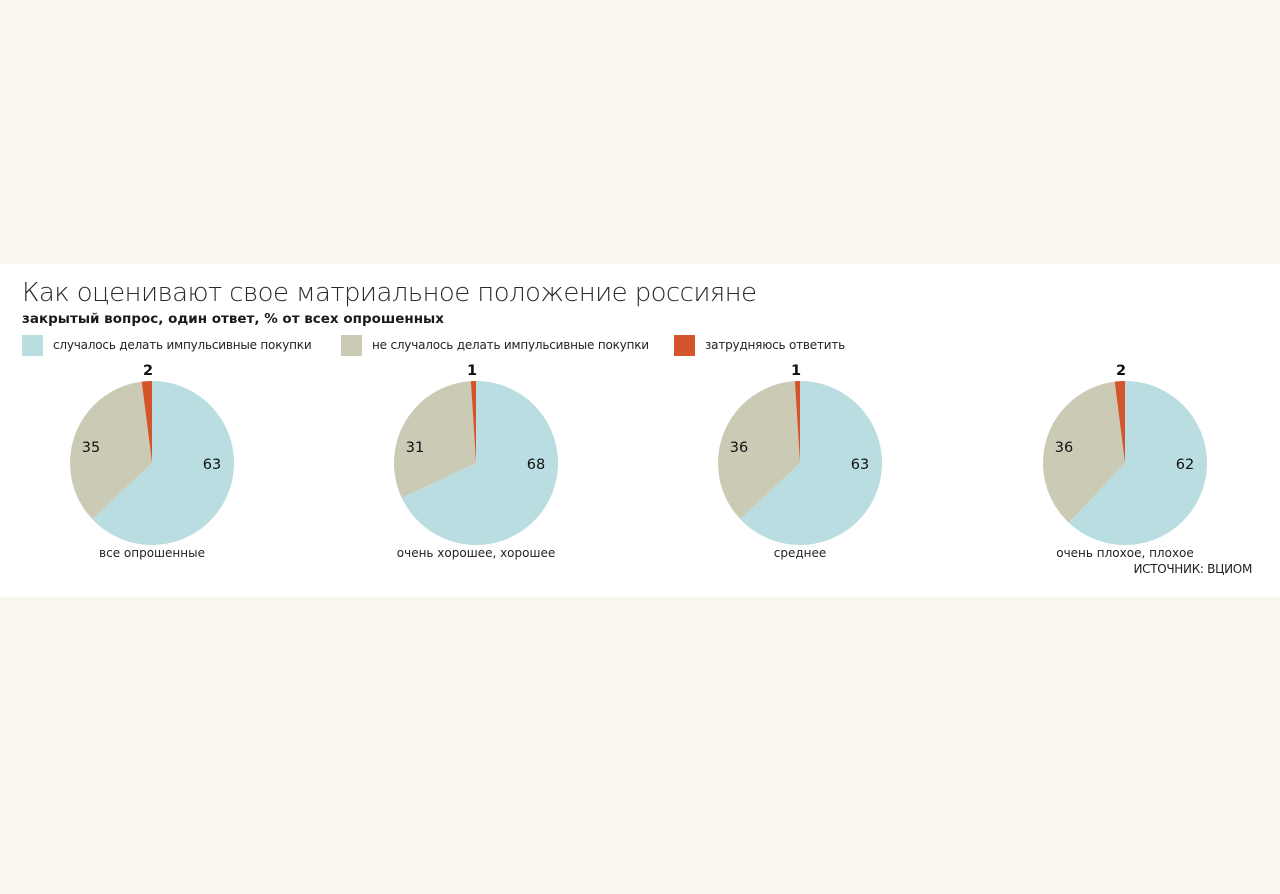  I want to click on legend-item-impulsive: случалось делать импульсивные покупки, so click(167, 345).